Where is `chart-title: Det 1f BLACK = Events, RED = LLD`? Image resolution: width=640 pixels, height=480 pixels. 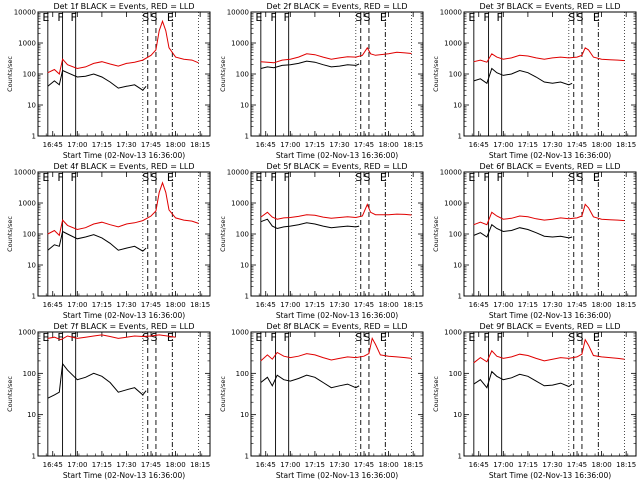
chart-title: Det 1f BLACK = Events, RED = LLD is located at coordinates (123, 6).